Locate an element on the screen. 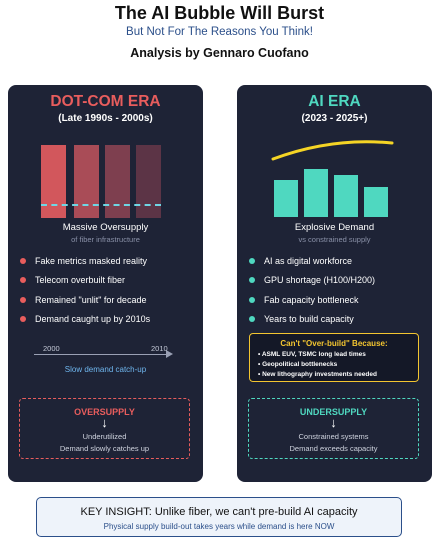 This screenshot has width=439, height=540. author-line: Analysis by Gennaro Cuofano is located at coordinates (219, 53).